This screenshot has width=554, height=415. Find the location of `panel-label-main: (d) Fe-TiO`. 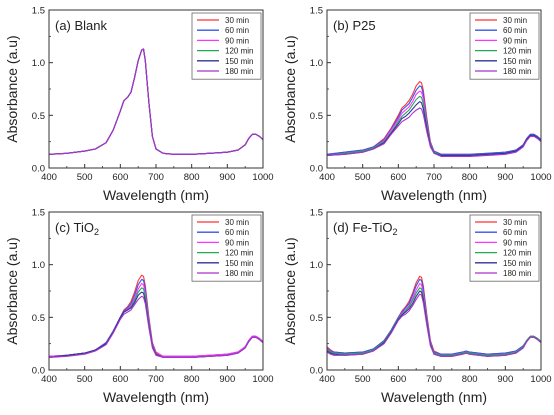

panel-label-main: (d) Fe-TiO is located at coordinates (362, 227).